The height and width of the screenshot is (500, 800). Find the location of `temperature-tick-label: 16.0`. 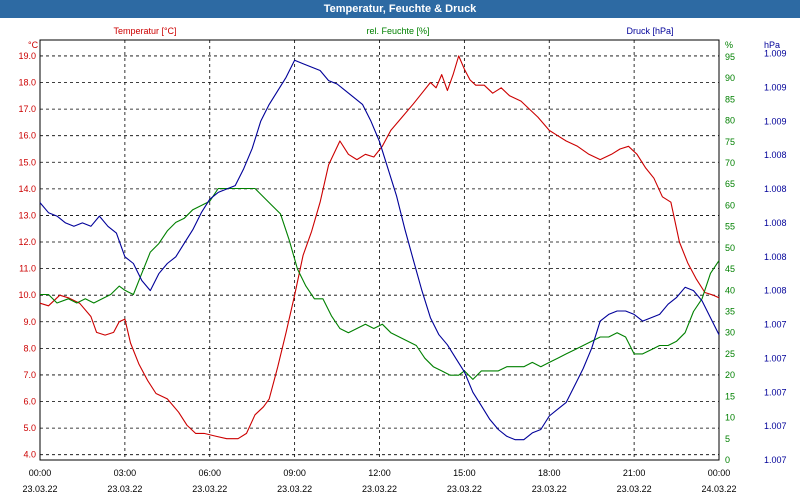

temperature-tick-label: 16.0 is located at coordinates (27, 136).